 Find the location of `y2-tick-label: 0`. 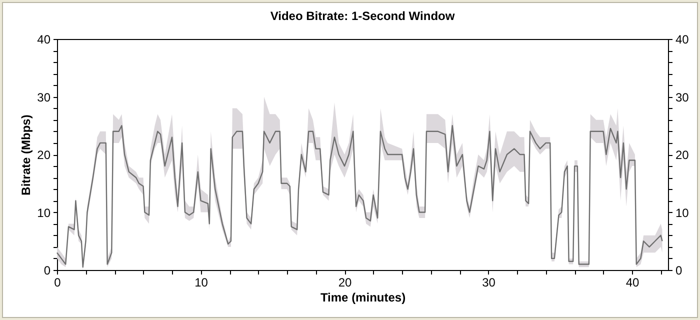

y2-tick-label: 0 is located at coordinates (679, 271).